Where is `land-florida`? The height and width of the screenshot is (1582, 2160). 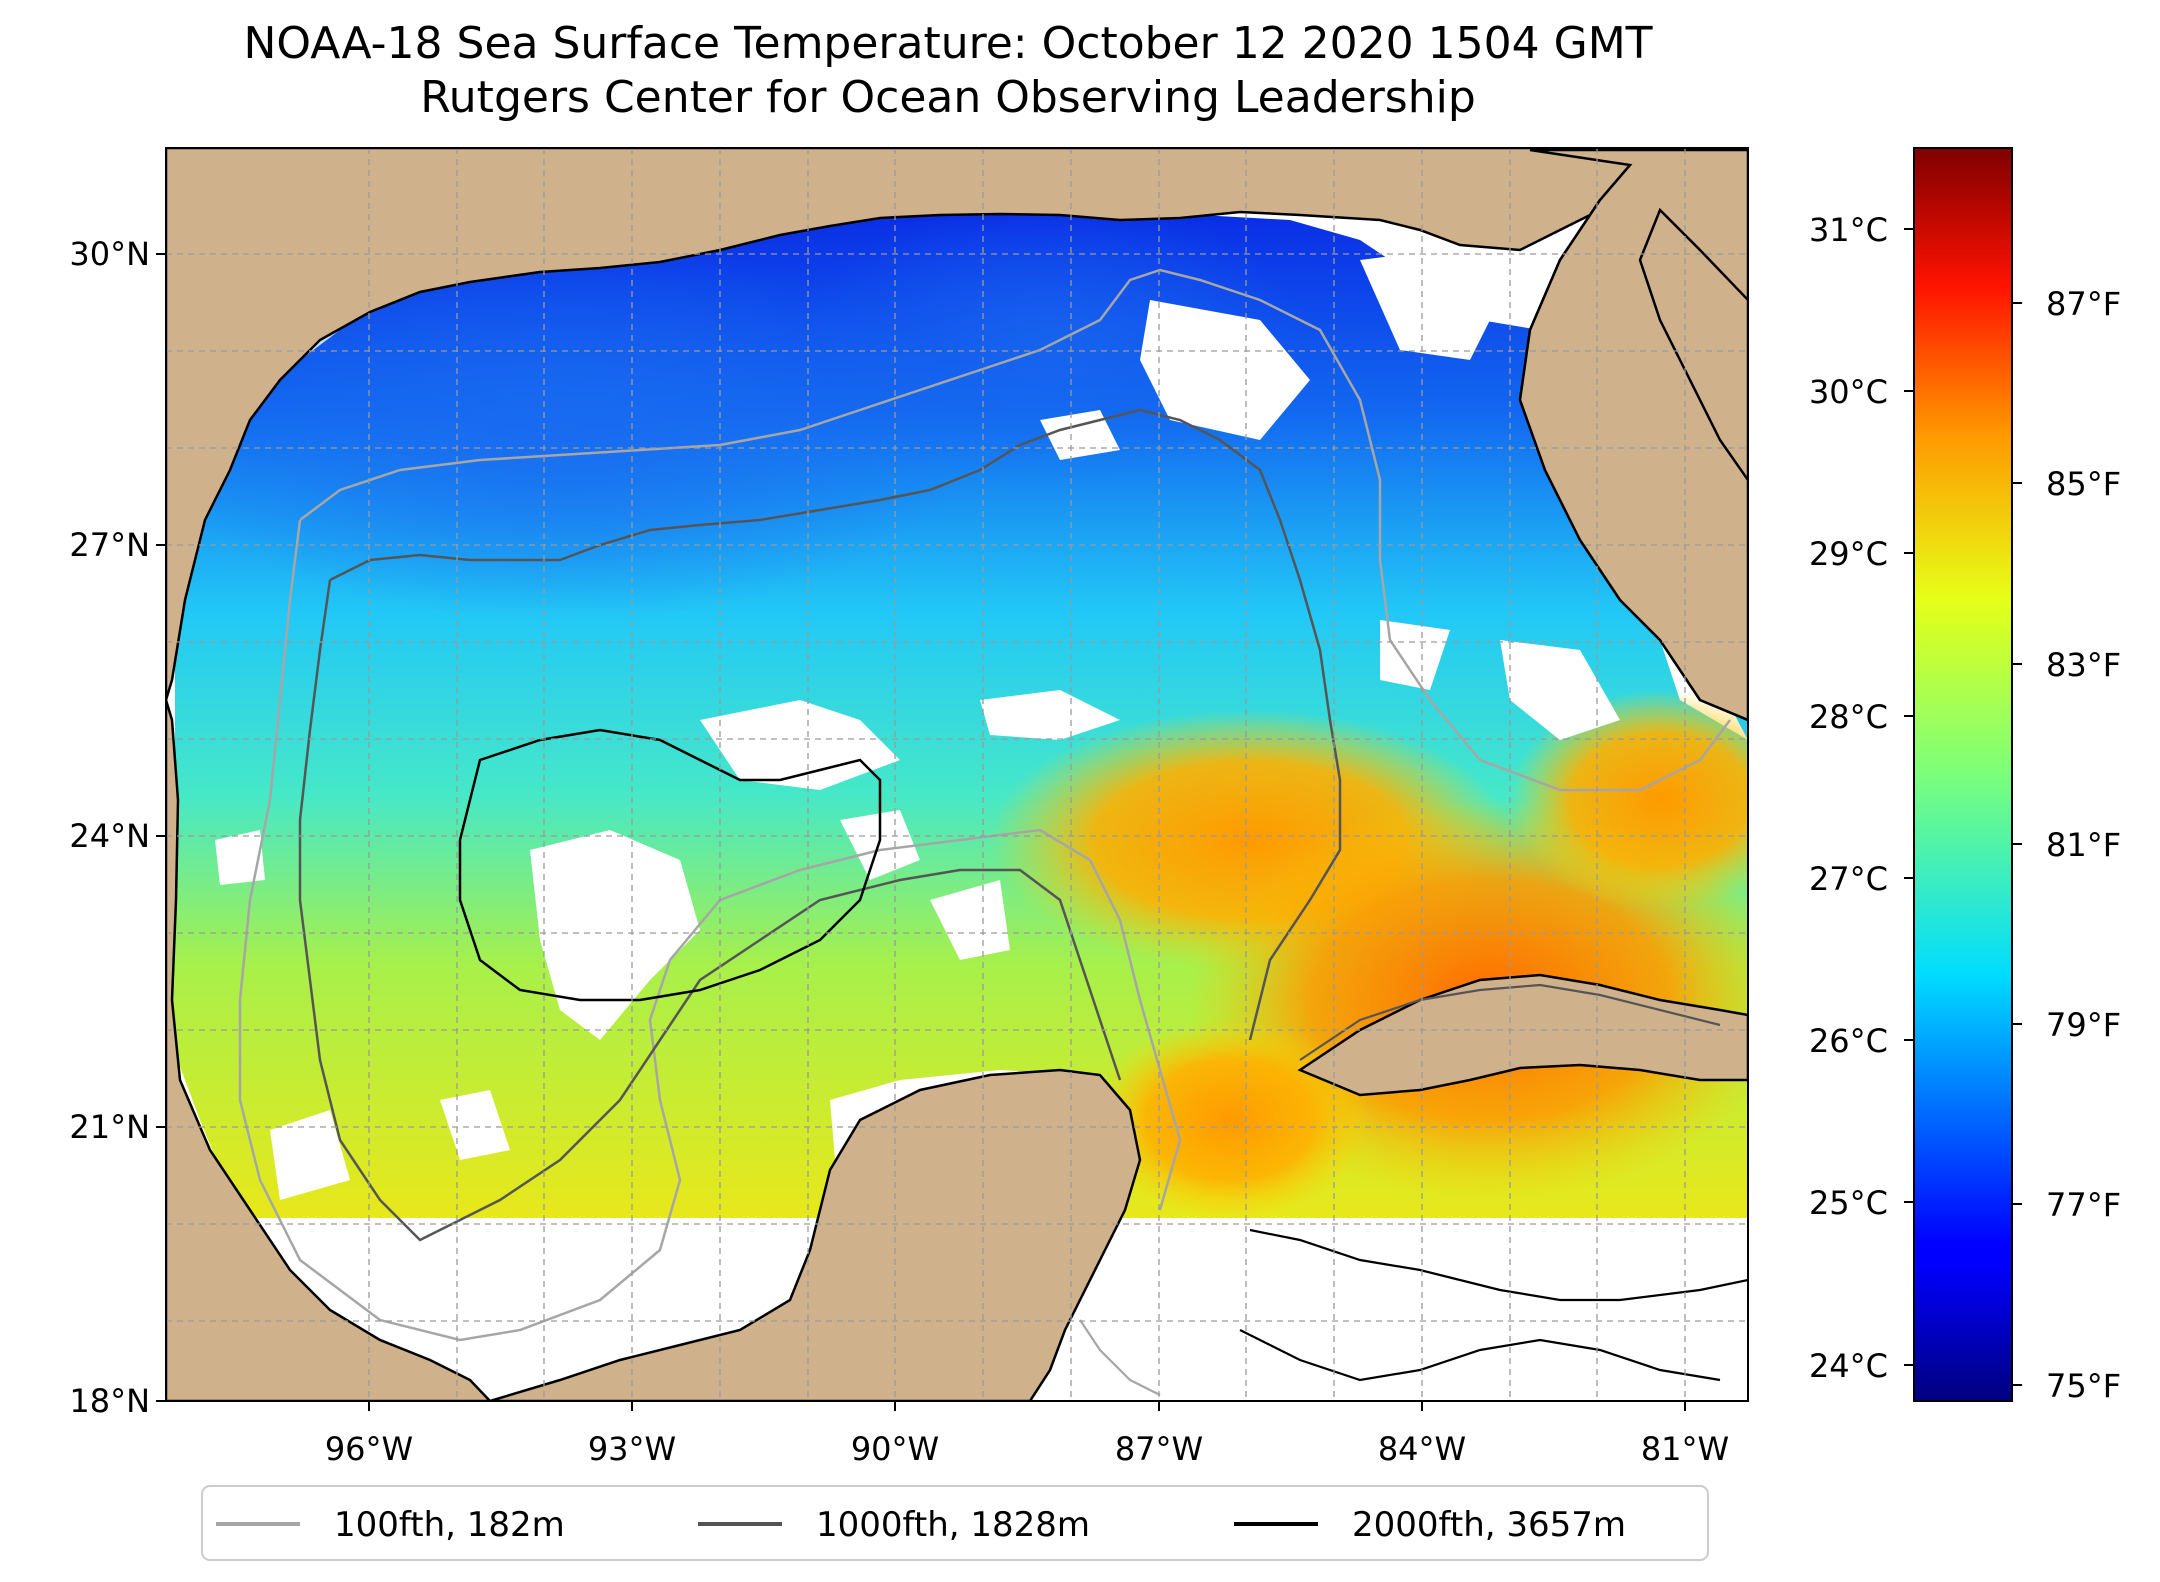
land-florida is located at coordinates (1633, 435).